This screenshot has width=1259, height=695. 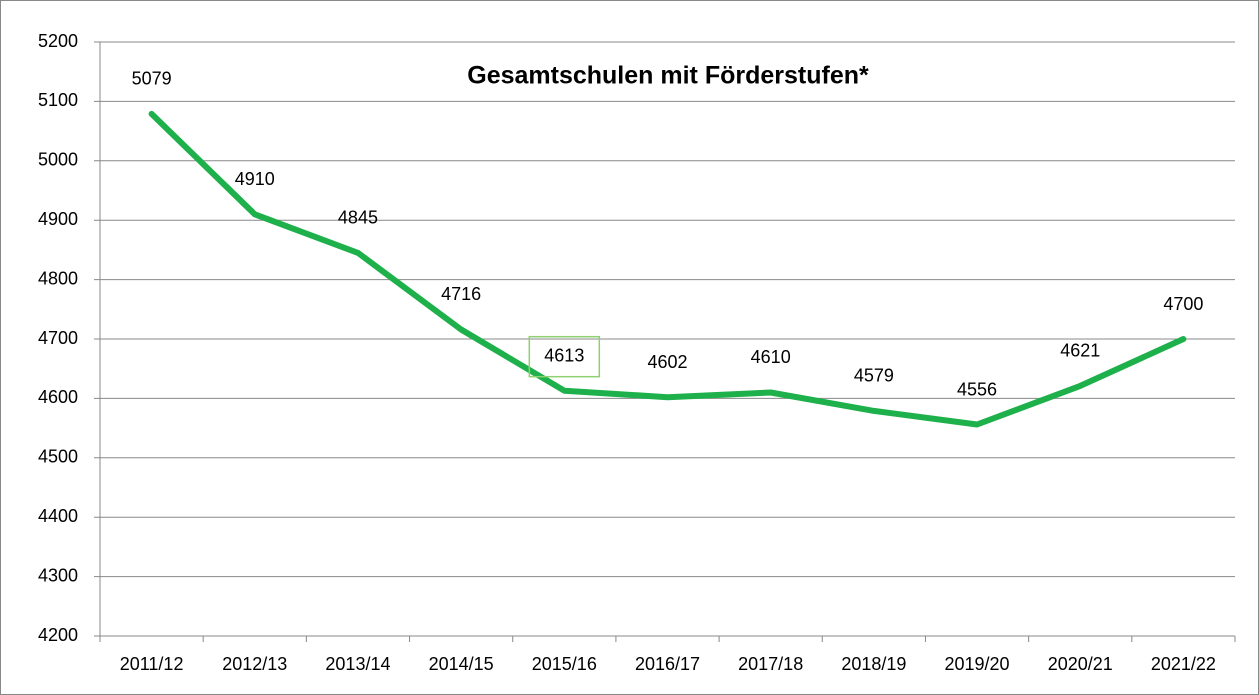 I want to click on y-tick-label: 4800, so click(x=58, y=278).